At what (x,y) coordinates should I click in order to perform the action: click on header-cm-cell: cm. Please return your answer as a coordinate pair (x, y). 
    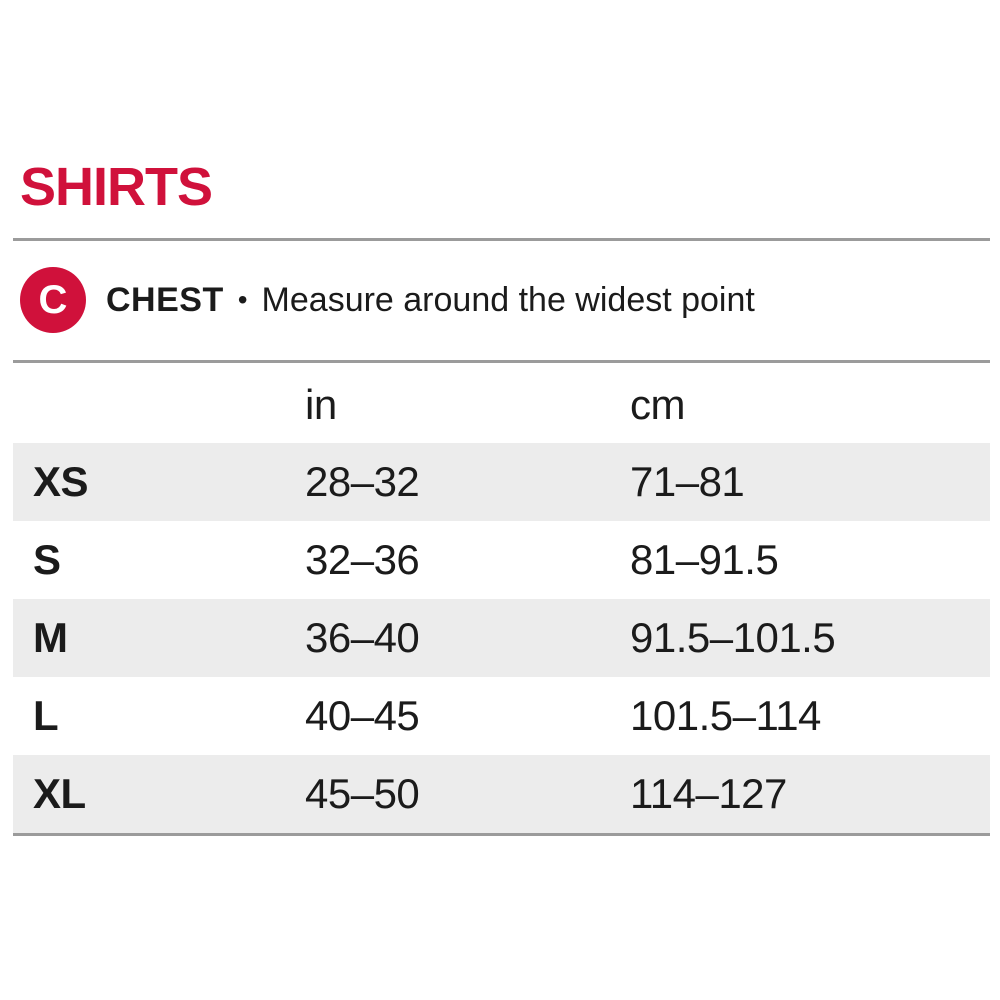
    Looking at the image, I should click on (658, 404).